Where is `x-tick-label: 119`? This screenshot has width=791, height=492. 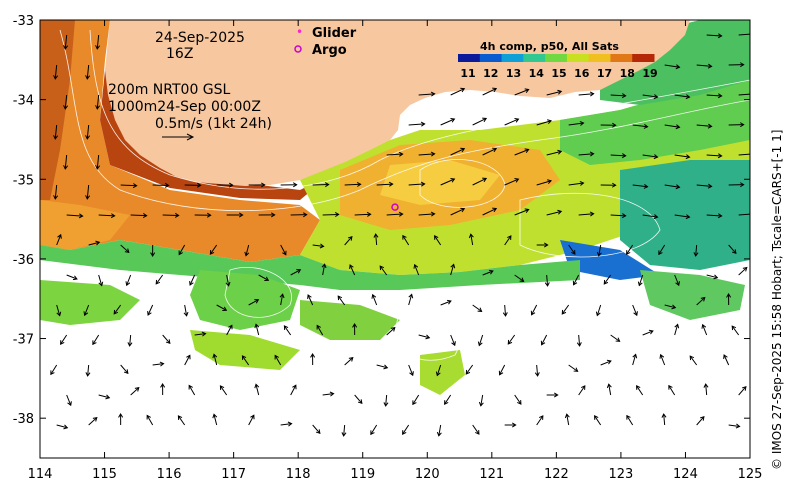
x-tick-label: 119 is located at coordinates (362, 474).